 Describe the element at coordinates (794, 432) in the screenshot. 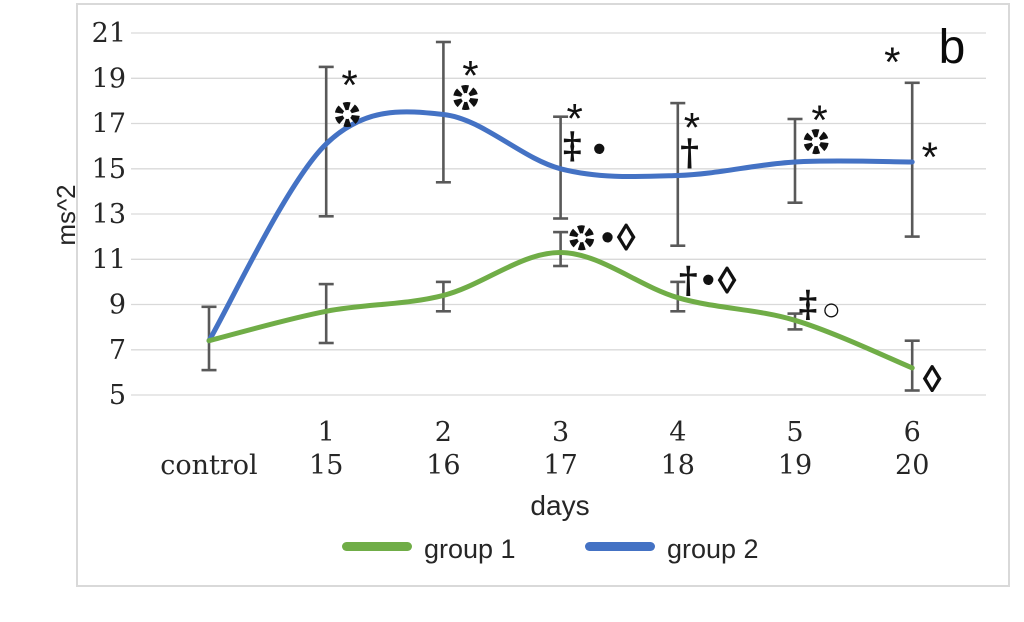

I see `x-tick-label-top: 5` at that location.